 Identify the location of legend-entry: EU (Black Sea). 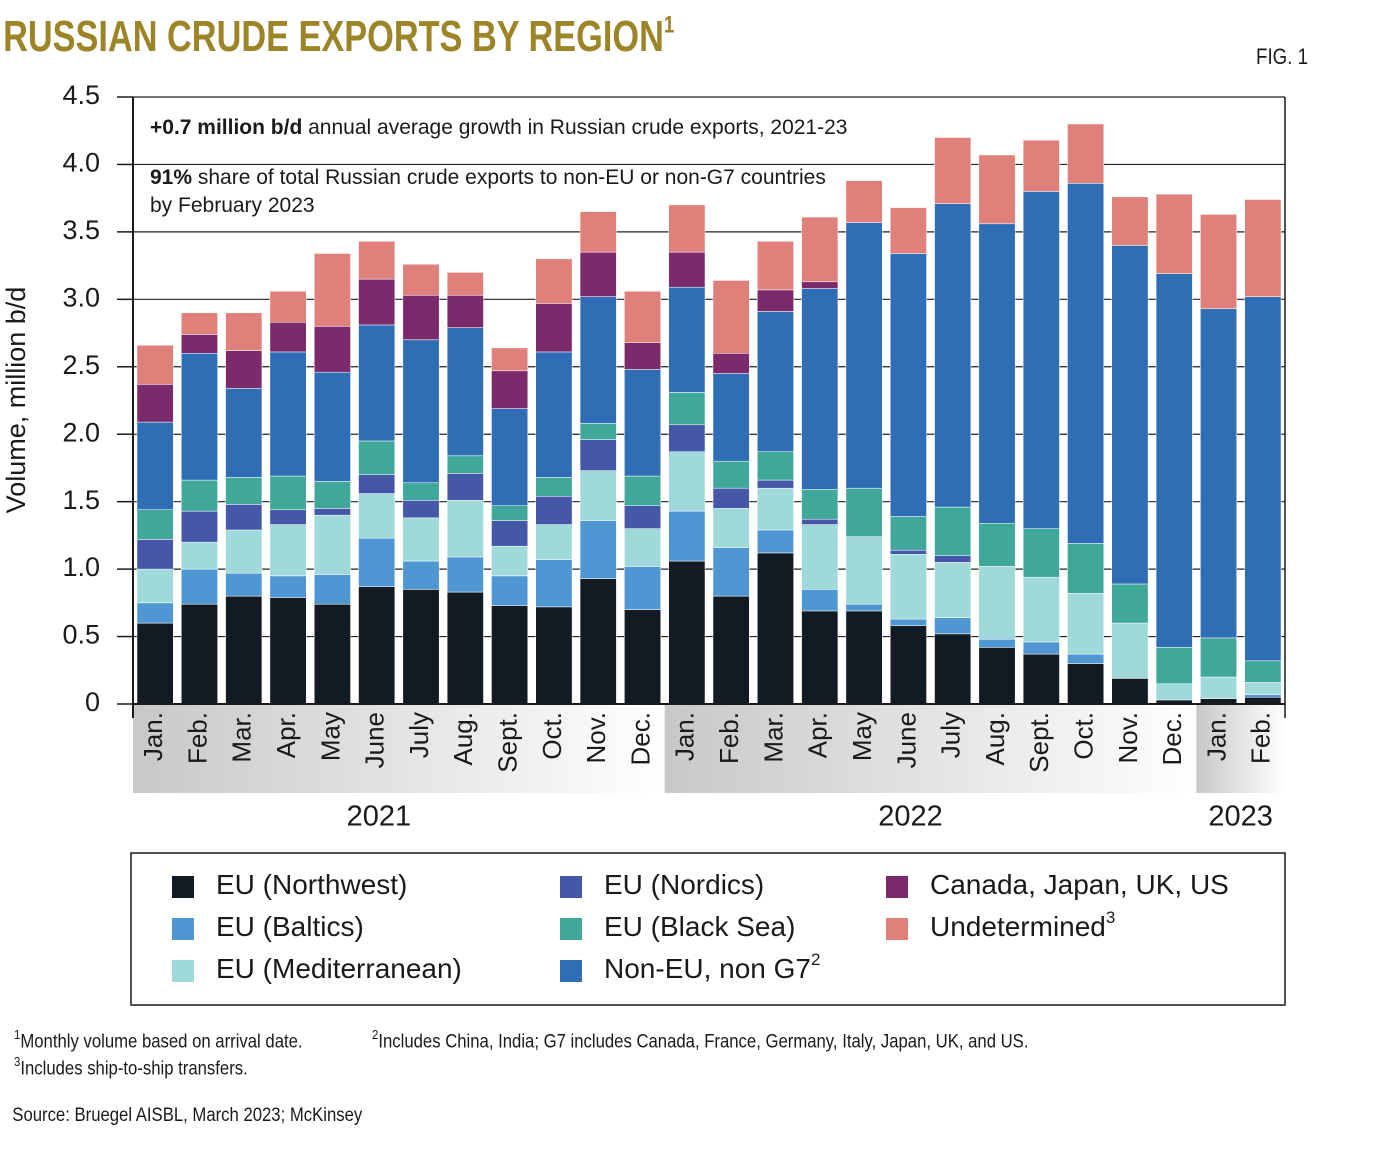
(699, 926).